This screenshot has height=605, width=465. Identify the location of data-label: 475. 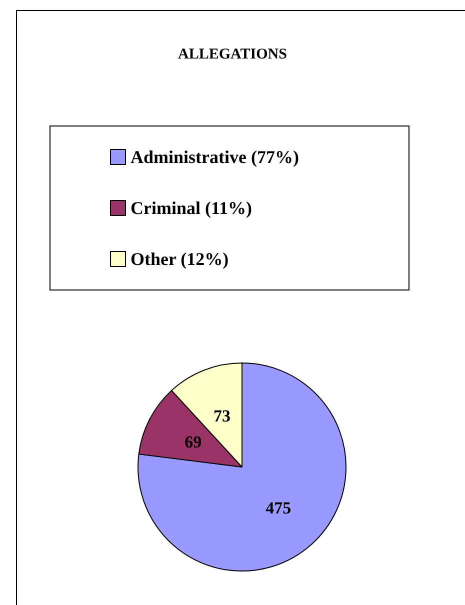
(279, 508).